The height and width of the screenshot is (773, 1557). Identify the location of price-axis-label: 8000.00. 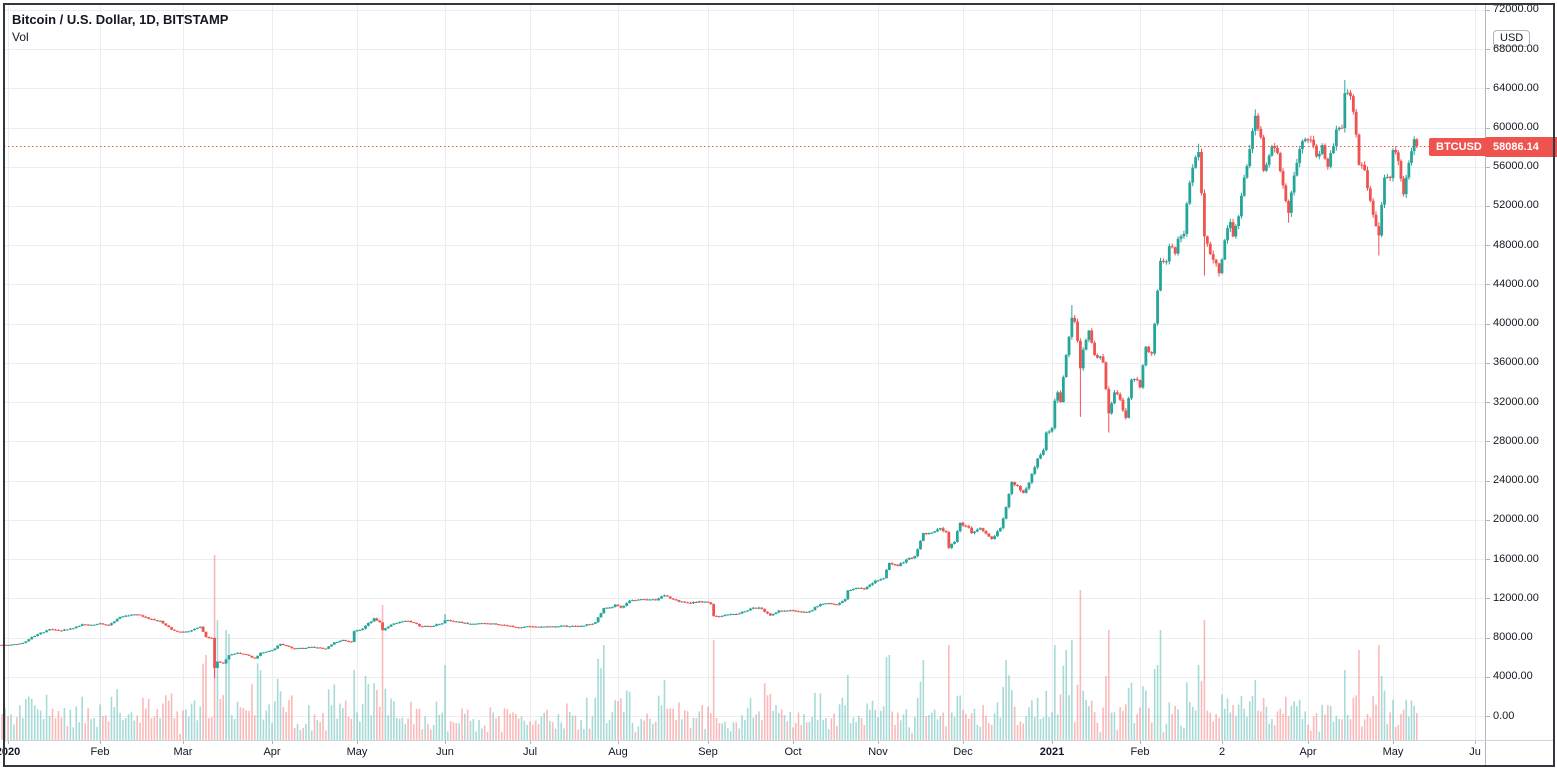
(1513, 637).